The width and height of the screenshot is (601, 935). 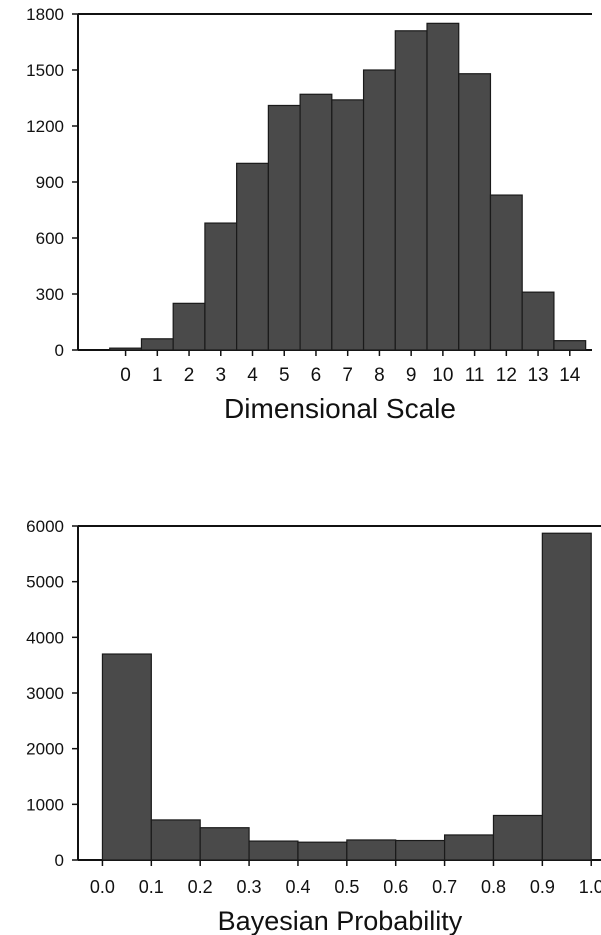 I want to click on y-tick-label: 1000, so click(x=45, y=804).